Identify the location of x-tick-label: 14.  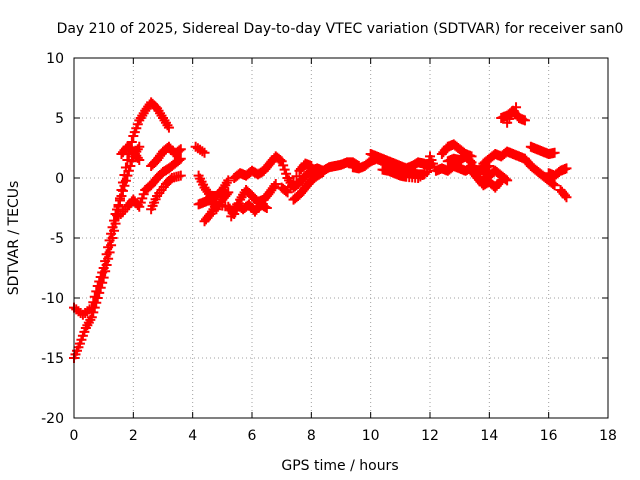
(489, 436).